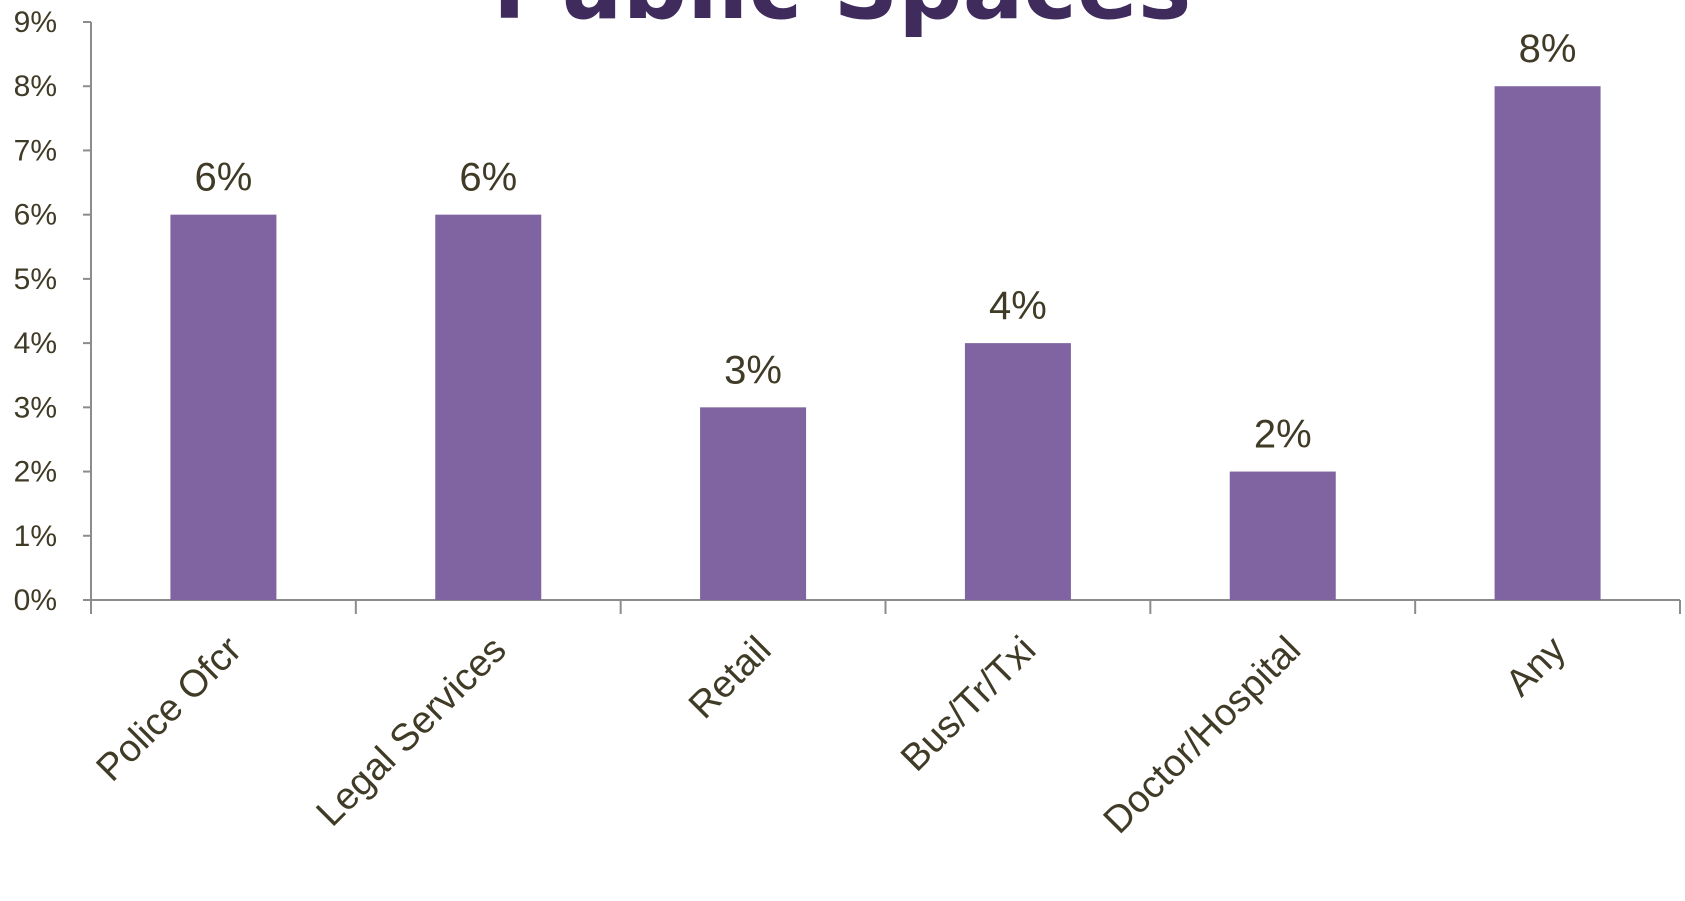 This screenshot has height=901, width=1685. I want to click on y-tick-label: 4%, so click(35, 343).